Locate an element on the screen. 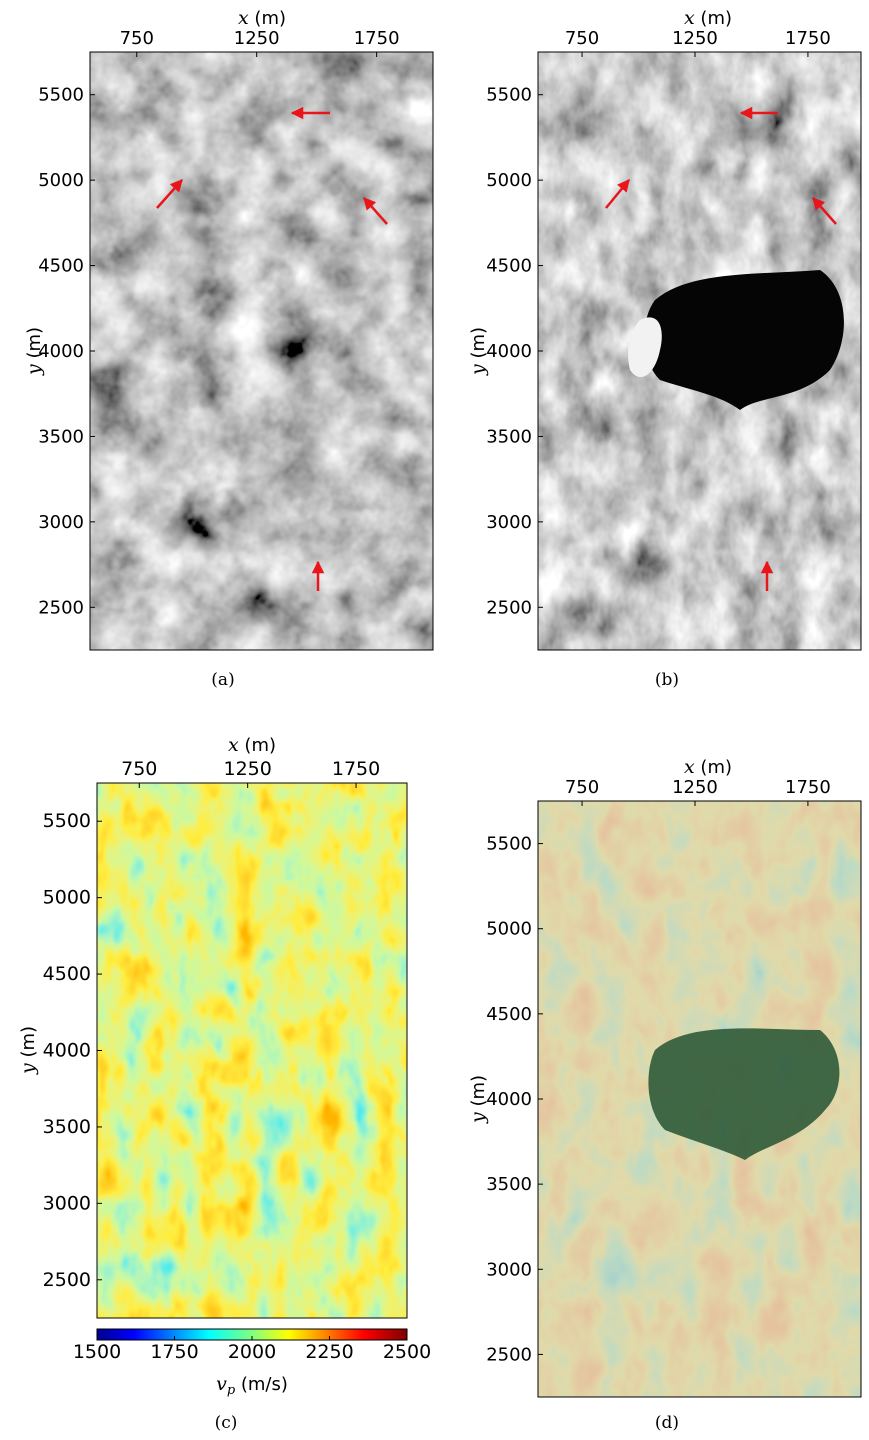 Image resolution: width=869 pixels, height=1440 pixels. panel-b-ytick-label: 3000 is located at coordinates (509, 522).